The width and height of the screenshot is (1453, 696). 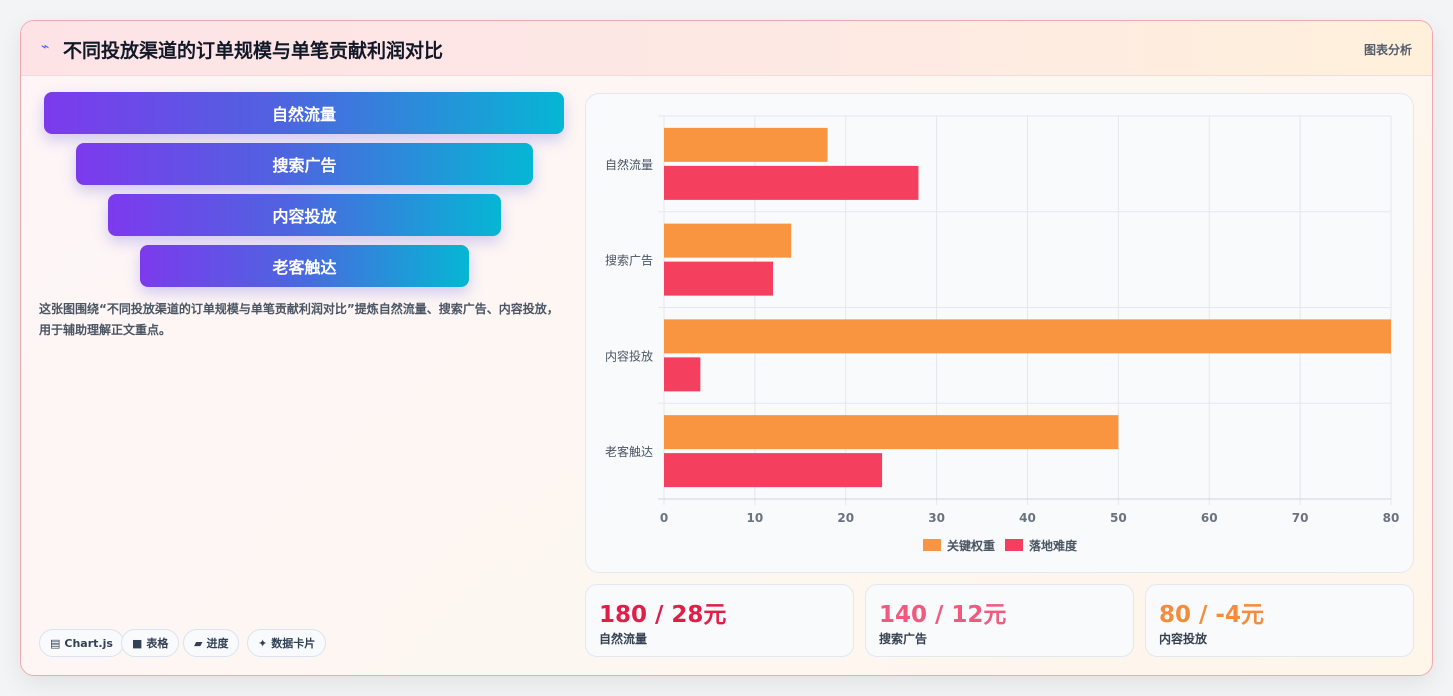 What do you see at coordinates (1118, 518) in the screenshot?
I see `x-tick-label: 50` at bounding box center [1118, 518].